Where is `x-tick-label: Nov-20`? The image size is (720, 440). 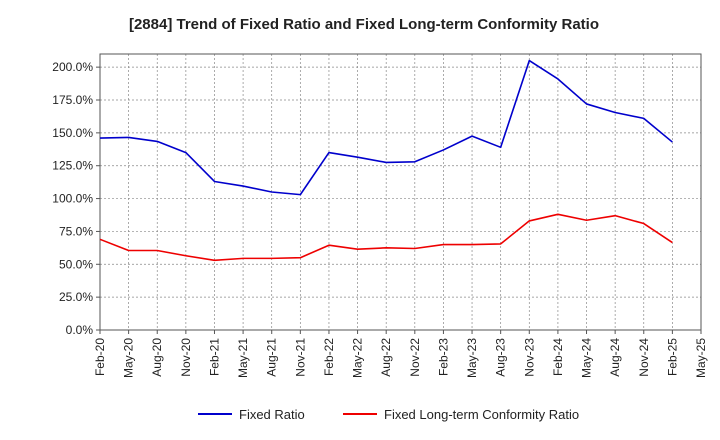 x-tick-label: Nov-20 is located at coordinates (186, 357).